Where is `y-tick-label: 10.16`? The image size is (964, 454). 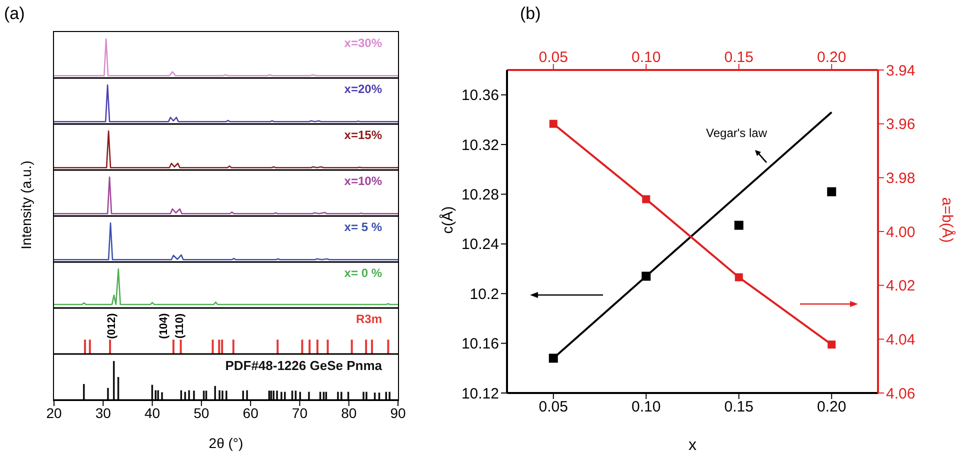 y-tick-label: 10.16 is located at coordinates (480, 344).